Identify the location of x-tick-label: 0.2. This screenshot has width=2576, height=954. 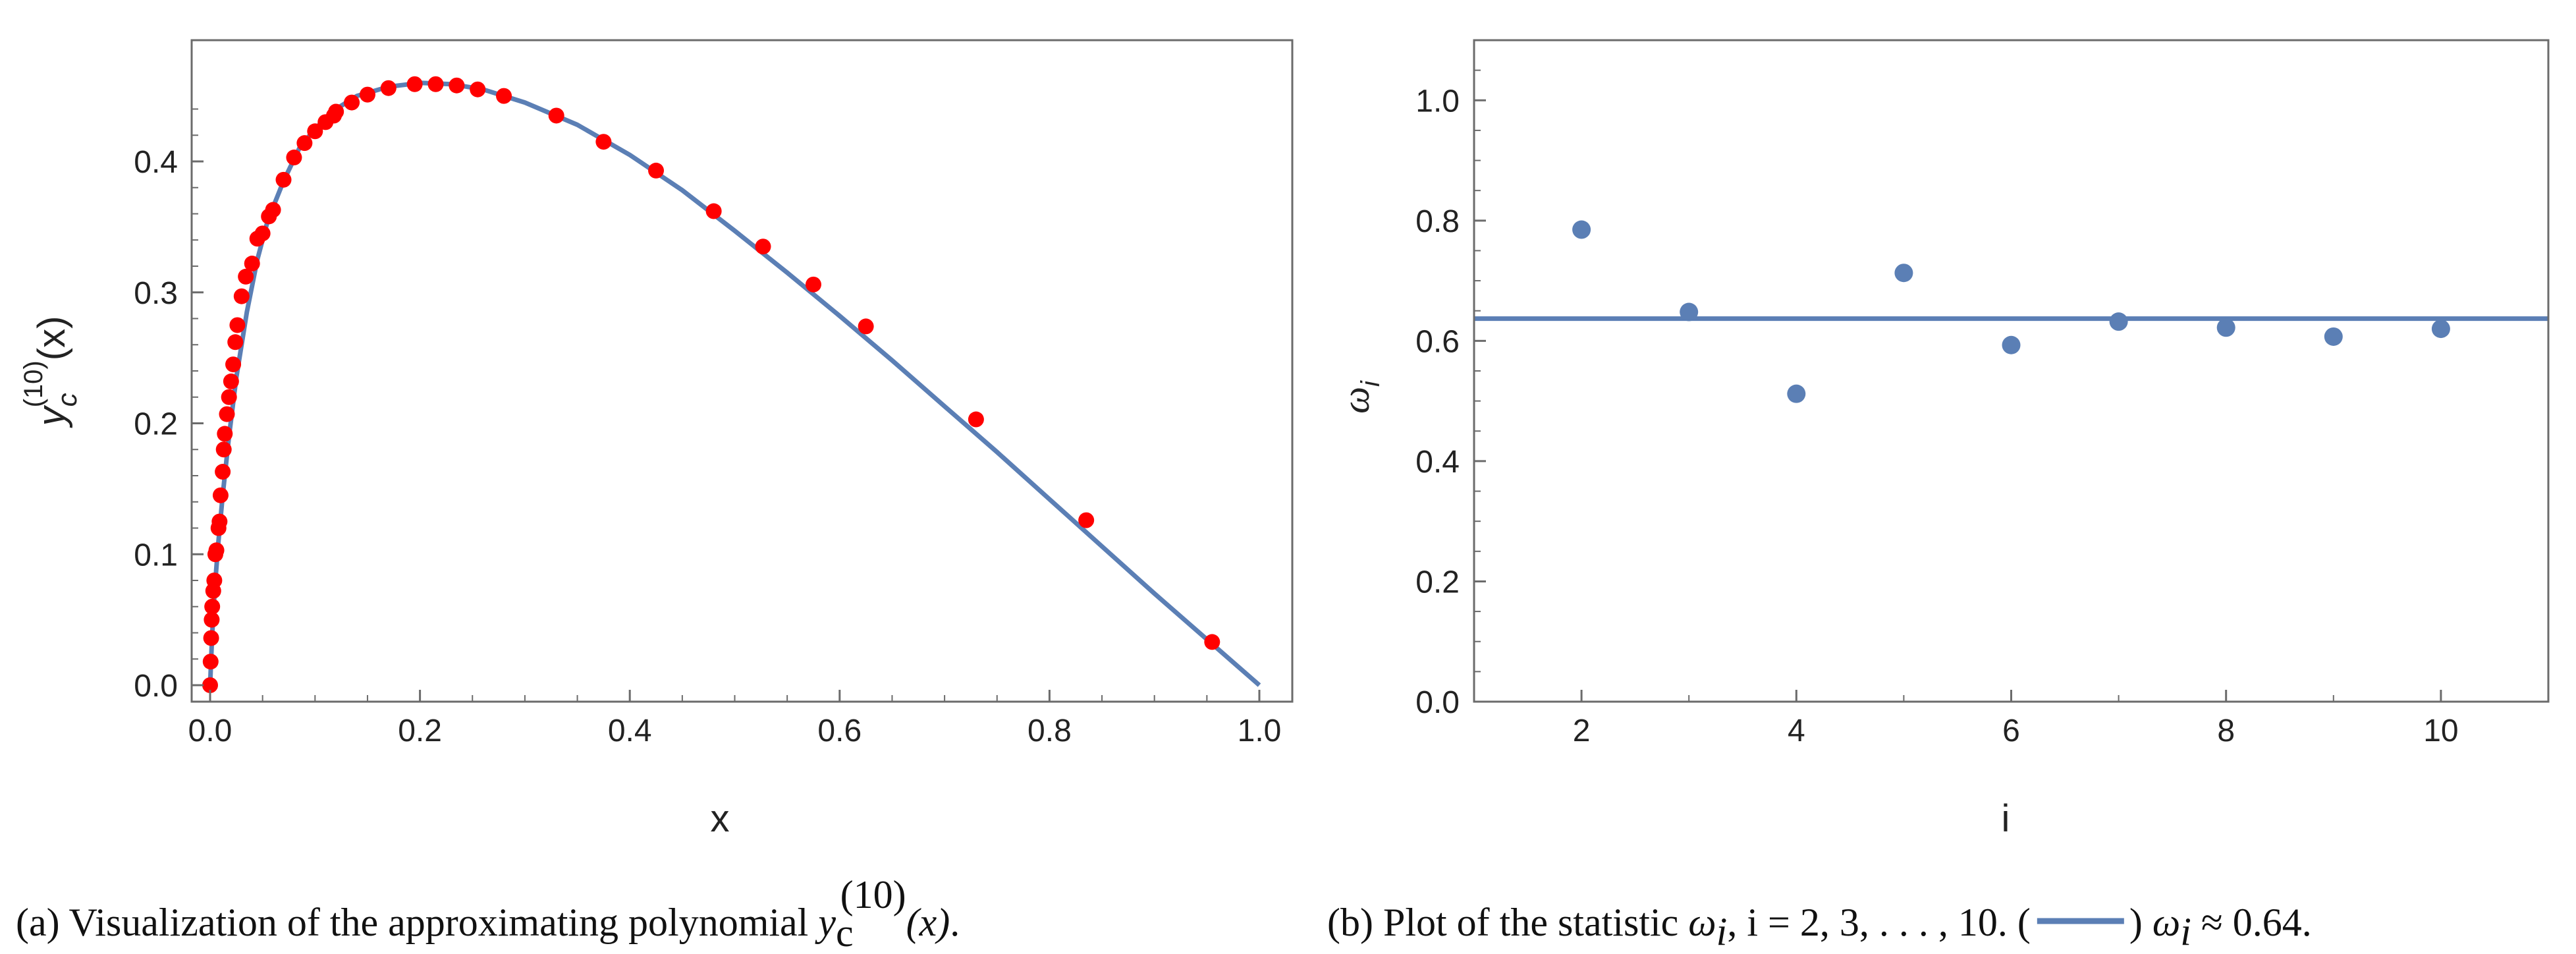
(420, 731).